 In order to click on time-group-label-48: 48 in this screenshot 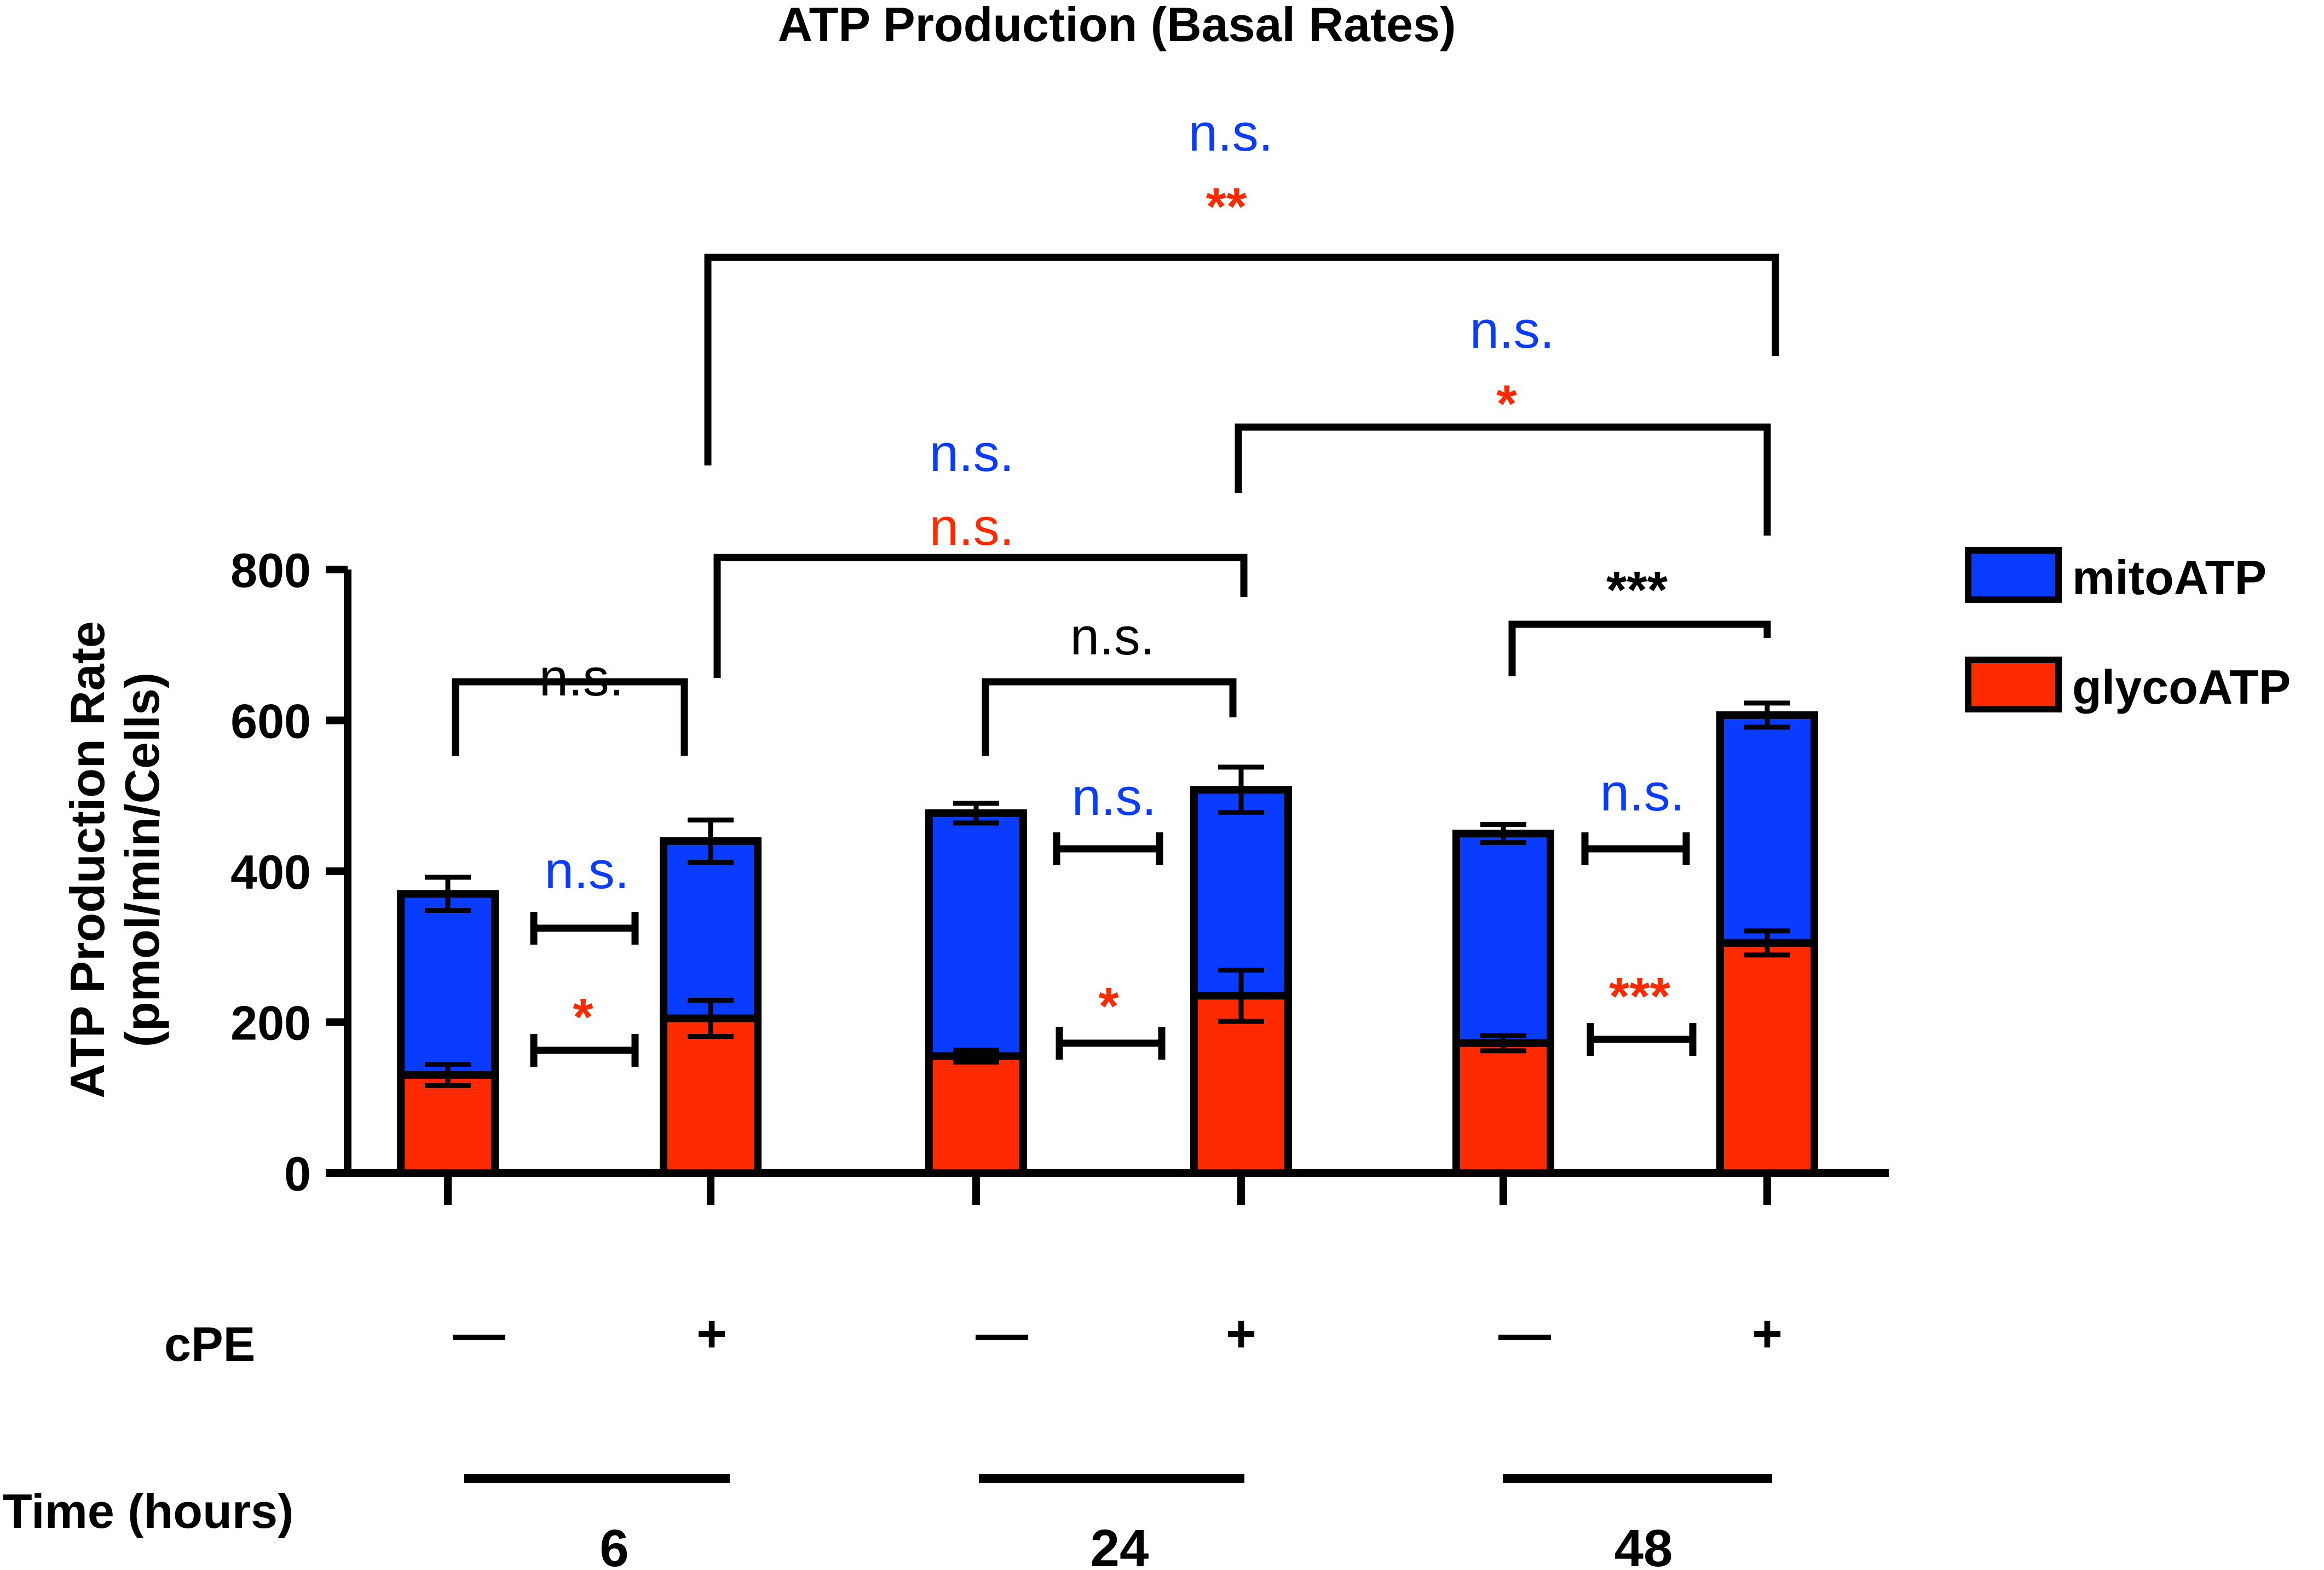, I will do `click(1643, 1544)`.